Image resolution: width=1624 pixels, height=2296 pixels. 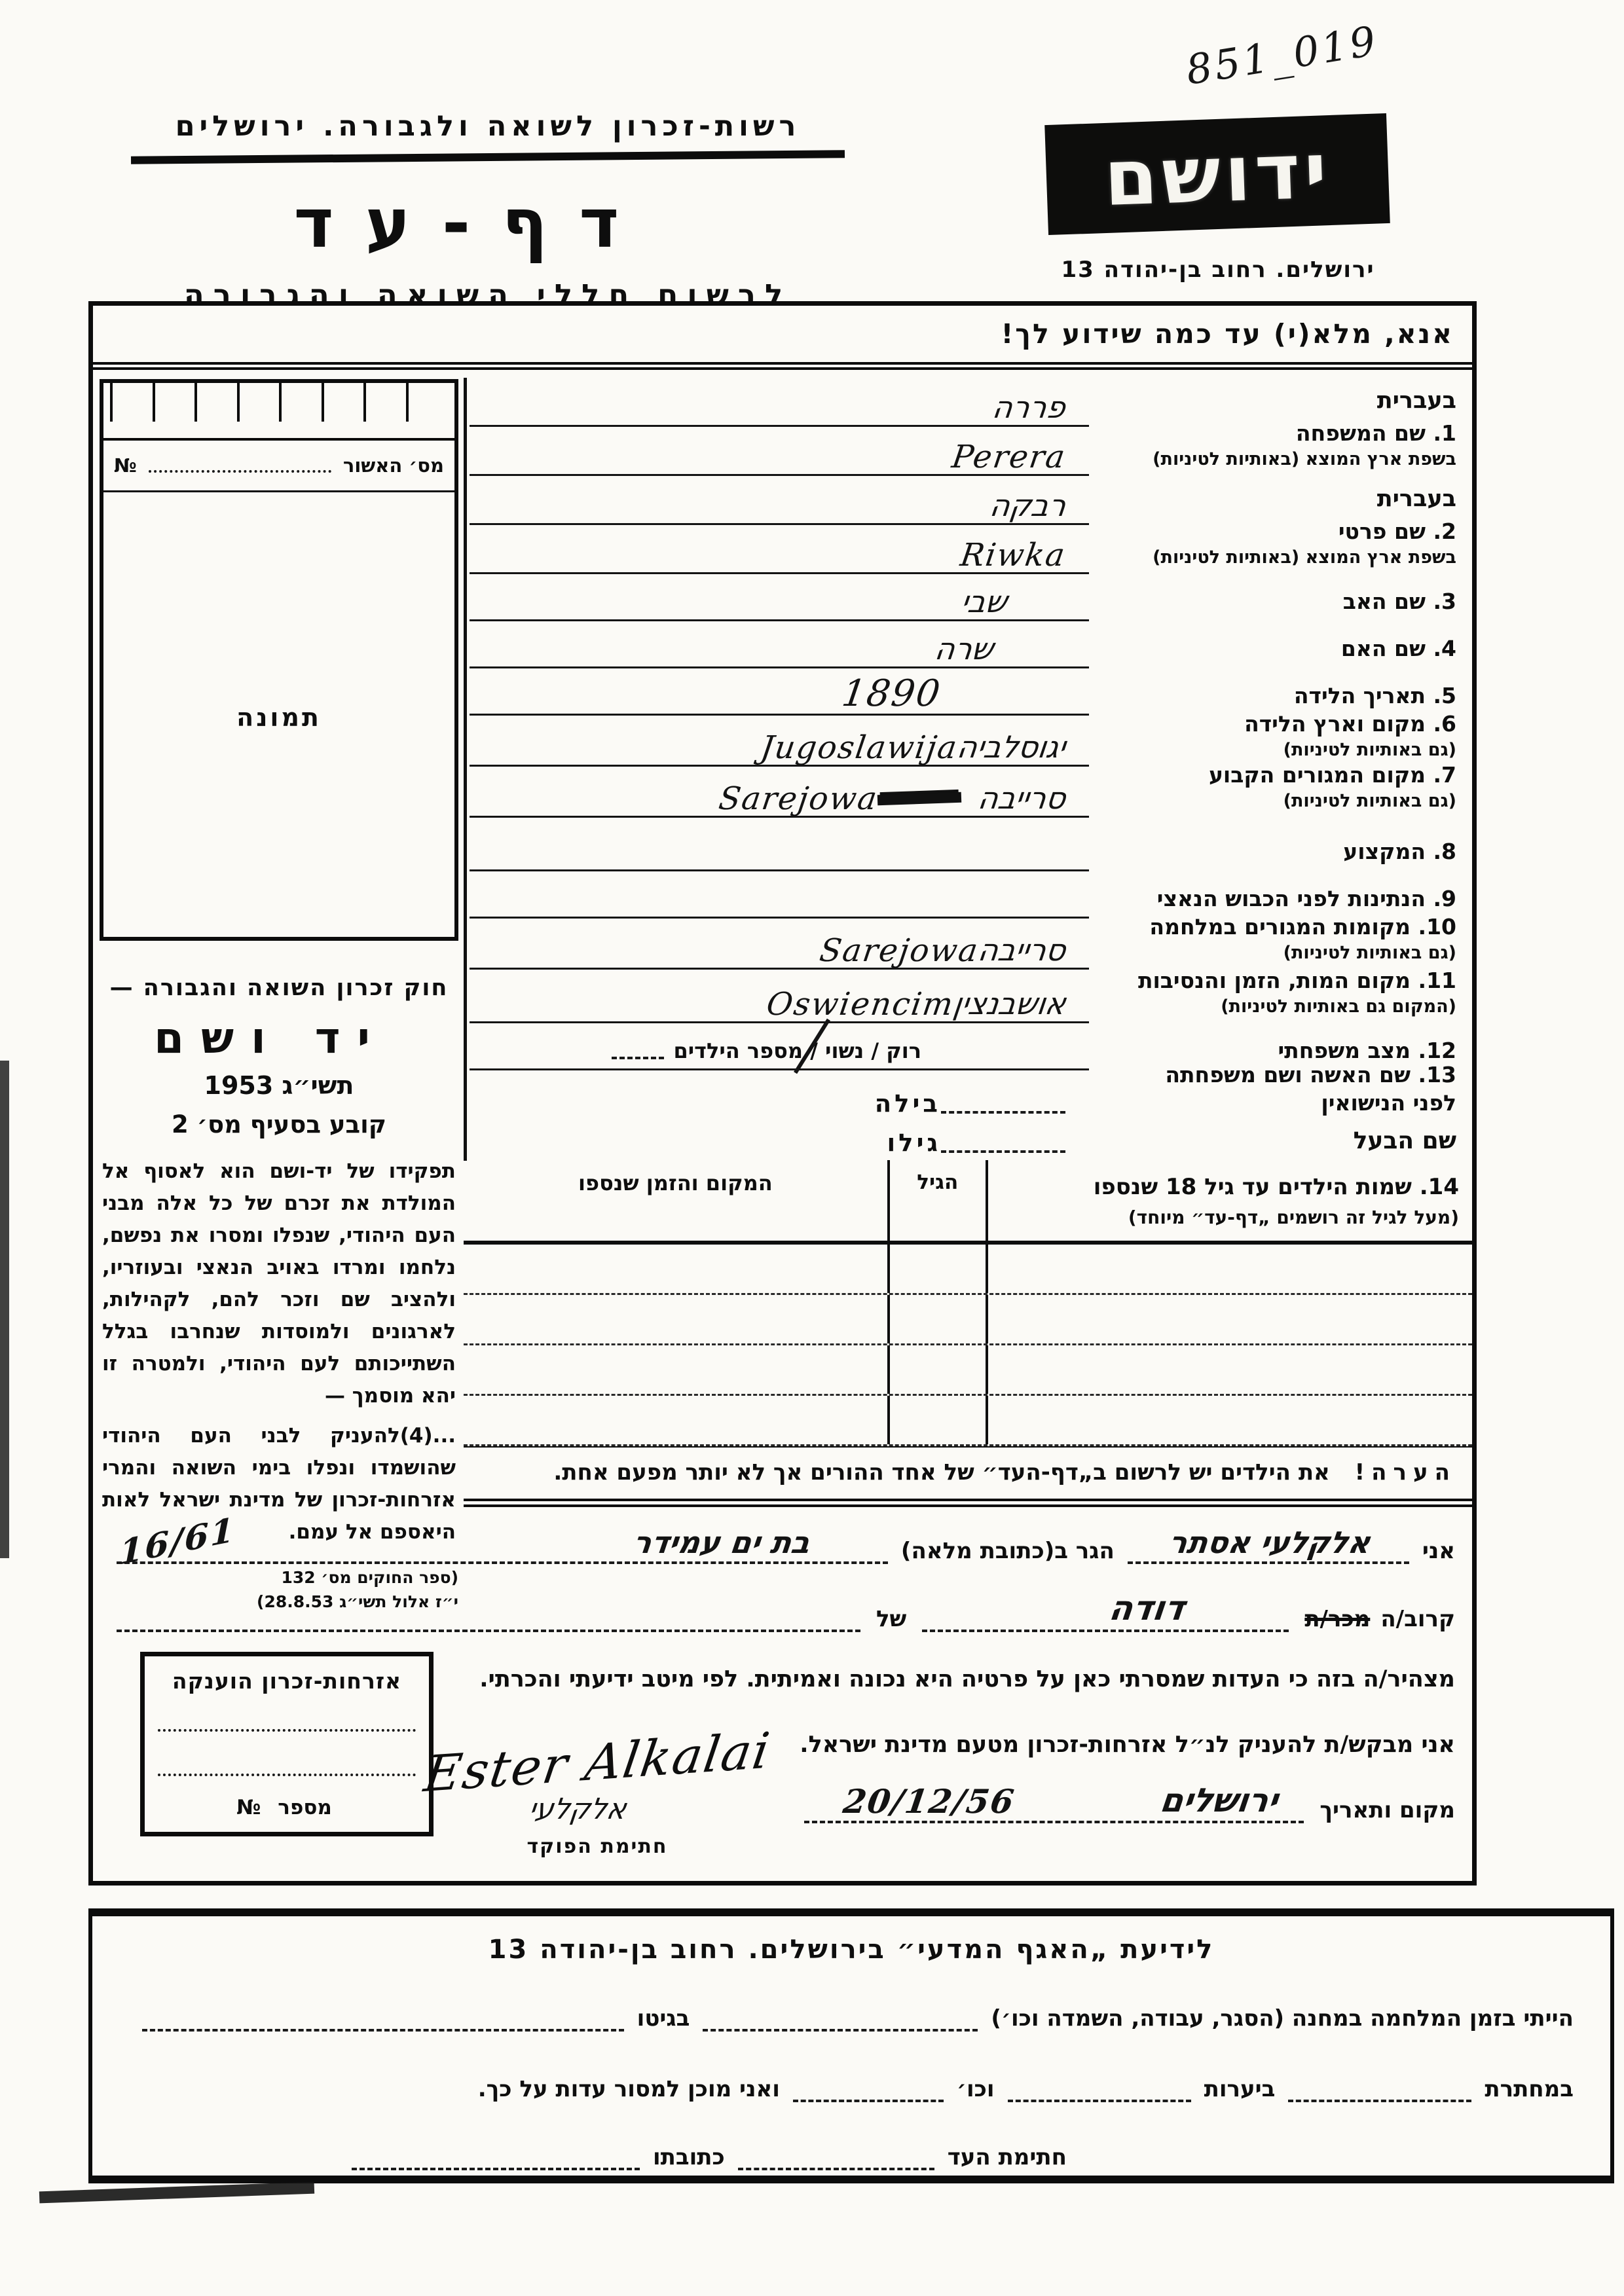 What do you see at coordinates (779, 549) in the screenshot?
I see `answer-line: Riwka` at bounding box center [779, 549].